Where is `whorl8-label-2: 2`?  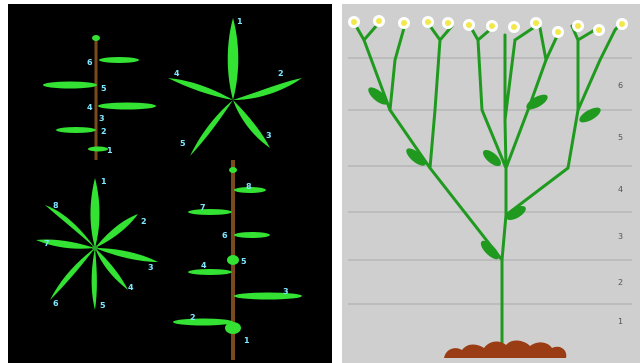
whorl8-label-2: 2 is located at coordinates (144, 221).